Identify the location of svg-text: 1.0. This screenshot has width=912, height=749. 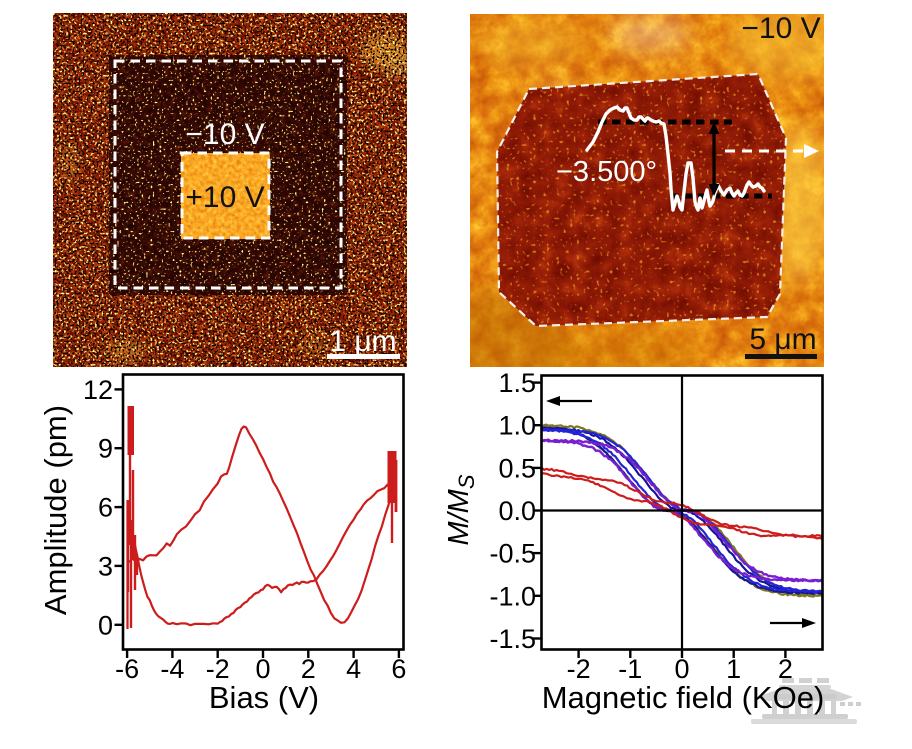
(517, 426).